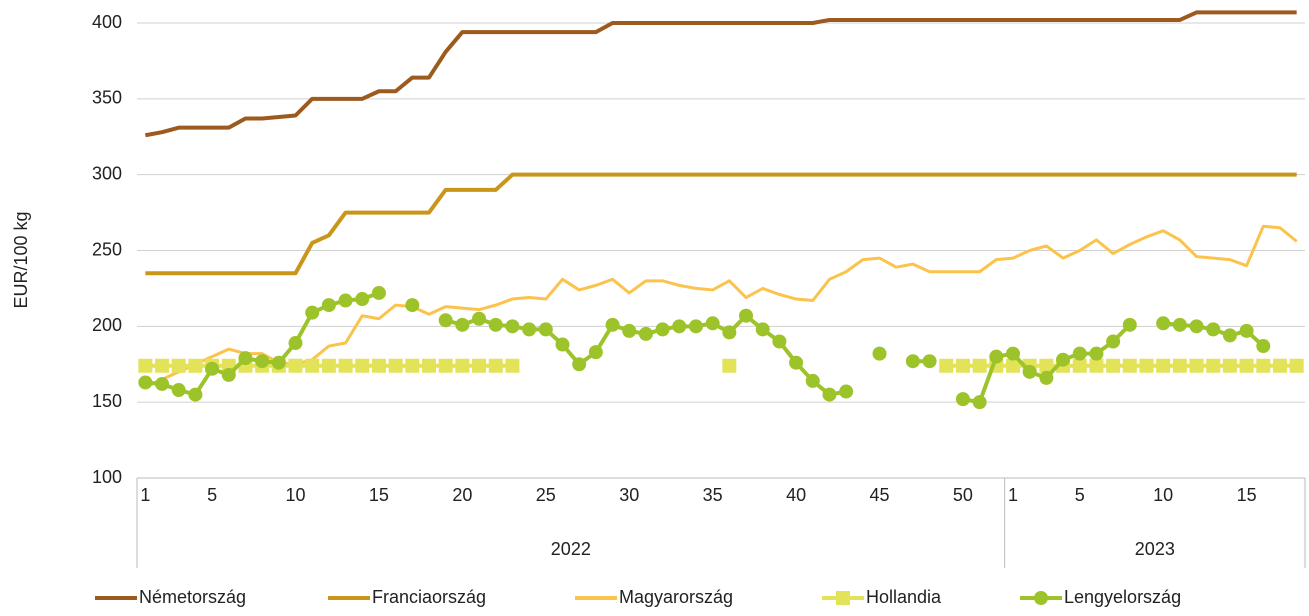 The image size is (1309, 616). I want to click on y-tick-label: 100, so click(107, 477).